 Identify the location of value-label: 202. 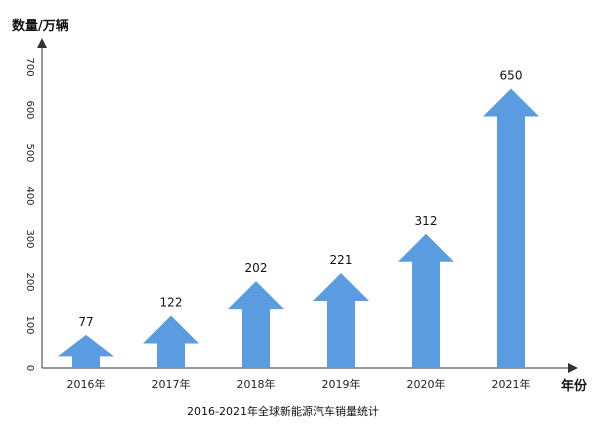
(256, 268).